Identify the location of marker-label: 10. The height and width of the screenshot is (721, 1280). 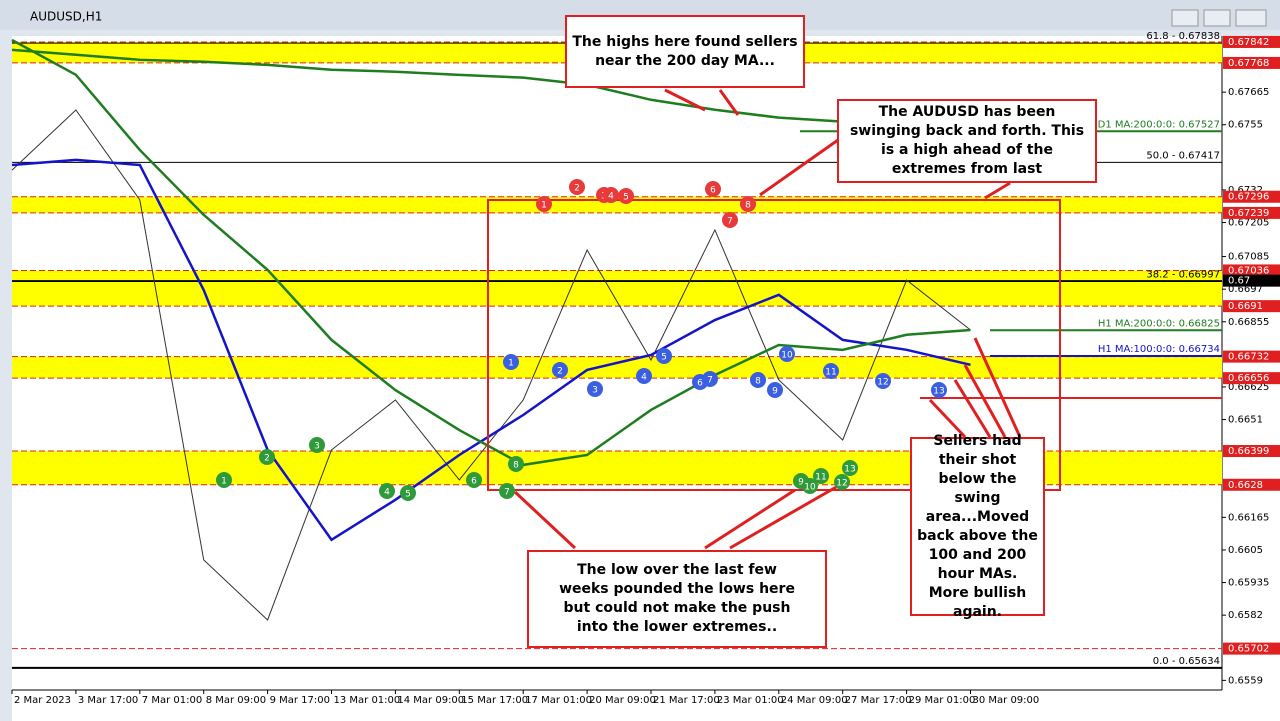
(787, 356).